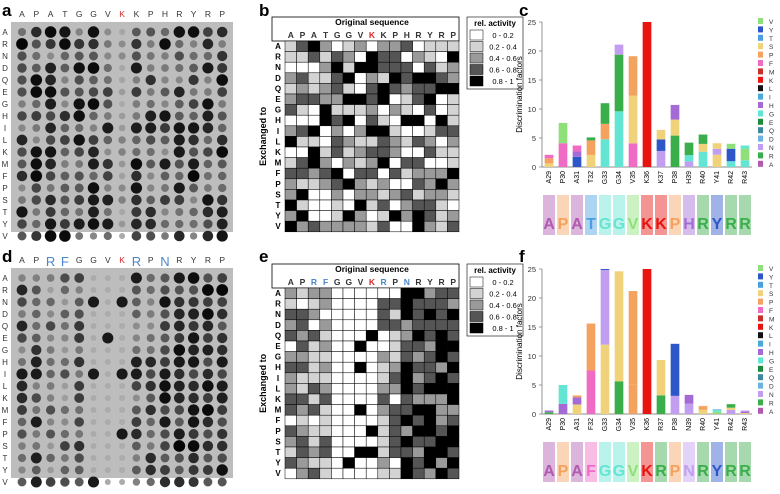 The width and height of the screenshot is (780, 494). What do you see at coordinates (771, 412) in the screenshot?
I see `bar-legend-label: A` at bounding box center [771, 412].